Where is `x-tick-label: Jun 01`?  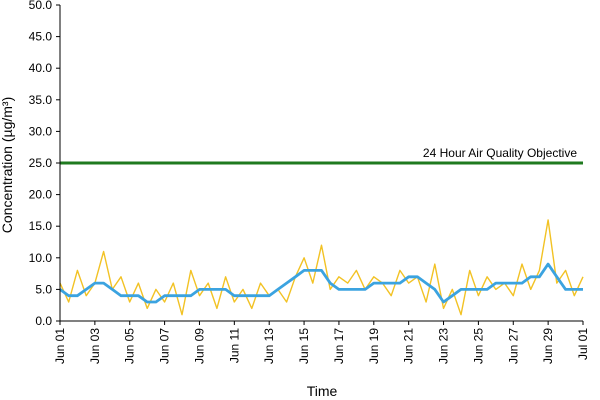 x-tick-label: Jun 01 is located at coordinates (60, 346).